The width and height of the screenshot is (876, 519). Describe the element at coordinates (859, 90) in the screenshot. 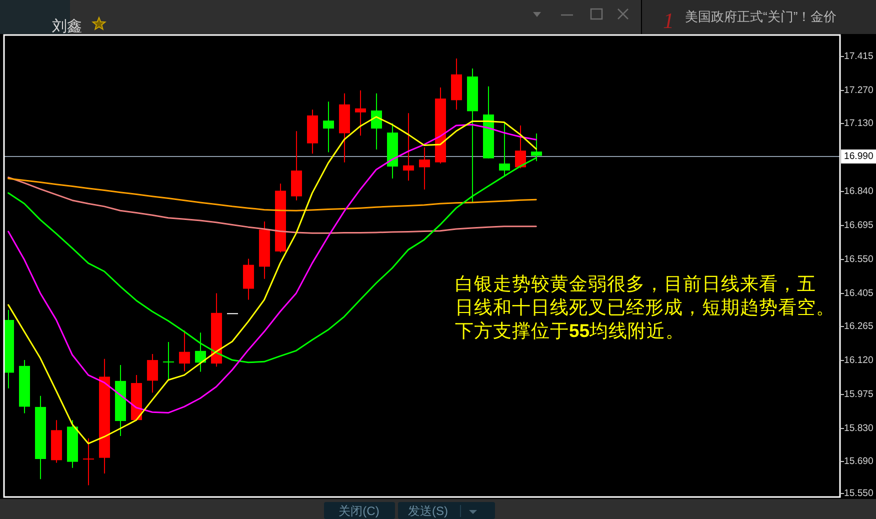

I see `y-tick-label: 17.270` at that location.